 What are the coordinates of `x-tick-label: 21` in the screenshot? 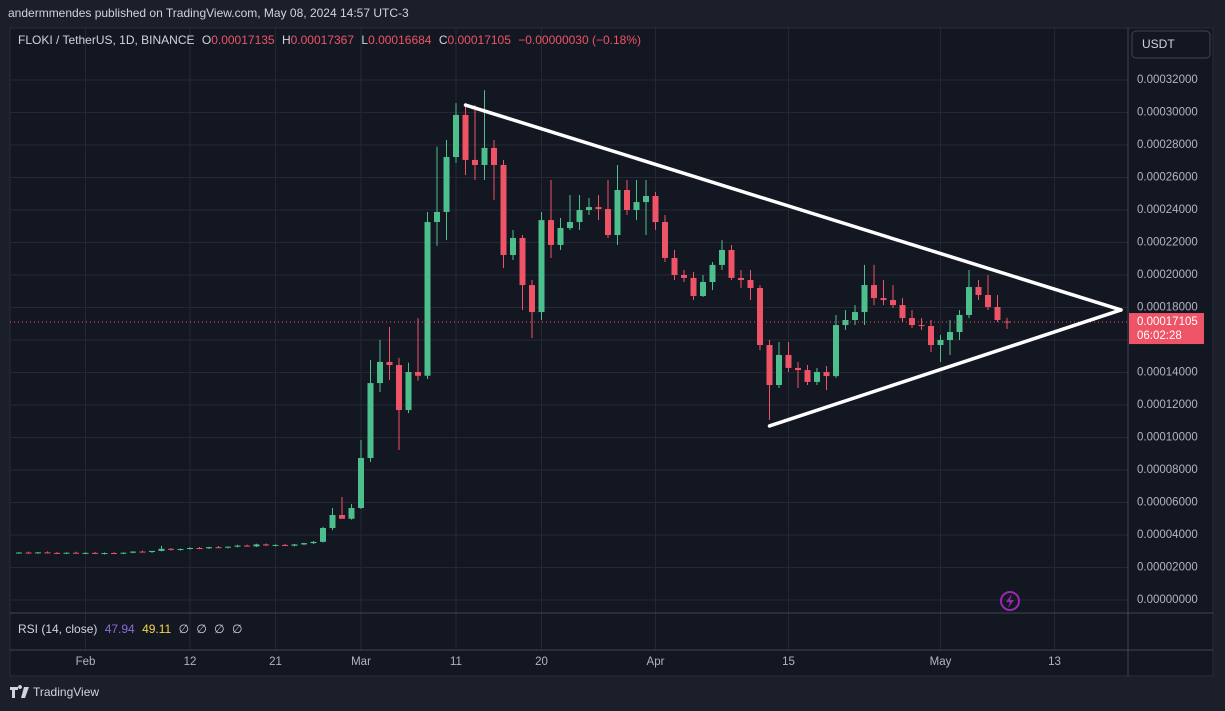 It's located at (275, 662).